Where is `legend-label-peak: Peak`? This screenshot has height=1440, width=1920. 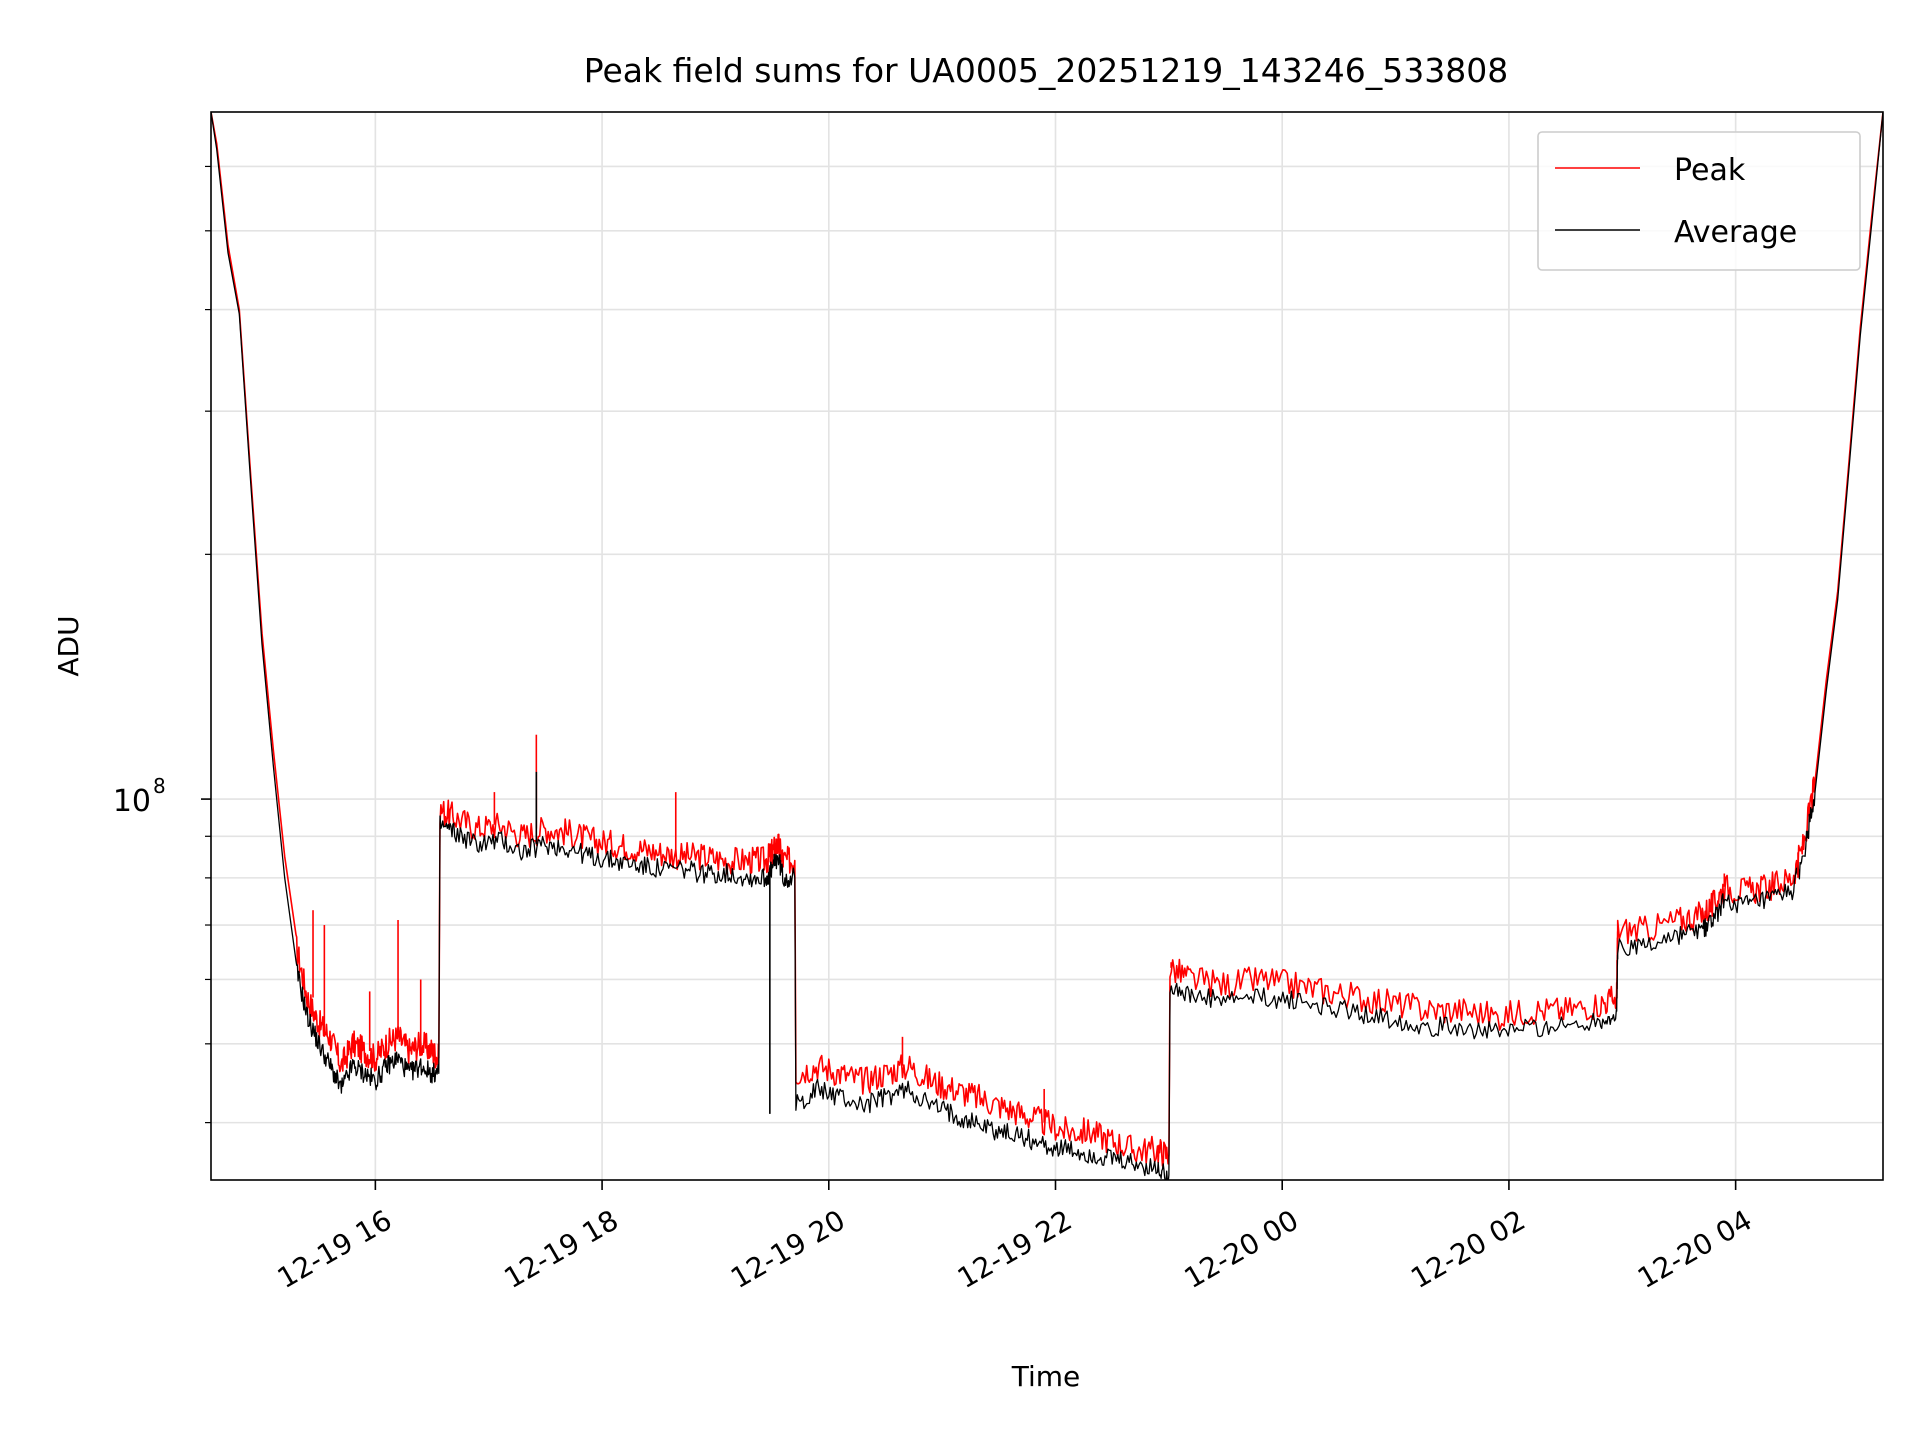
legend-label-peak: Peak is located at coordinates (1710, 170).